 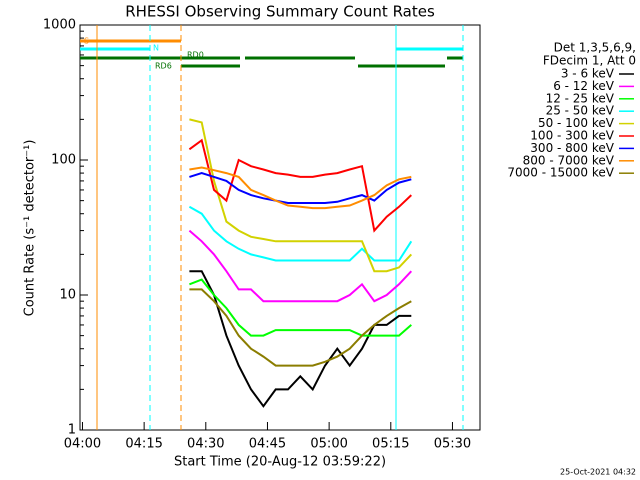 What do you see at coordinates (59, 25) in the screenshot?
I see `y-tick-label: 1000` at bounding box center [59, 25].